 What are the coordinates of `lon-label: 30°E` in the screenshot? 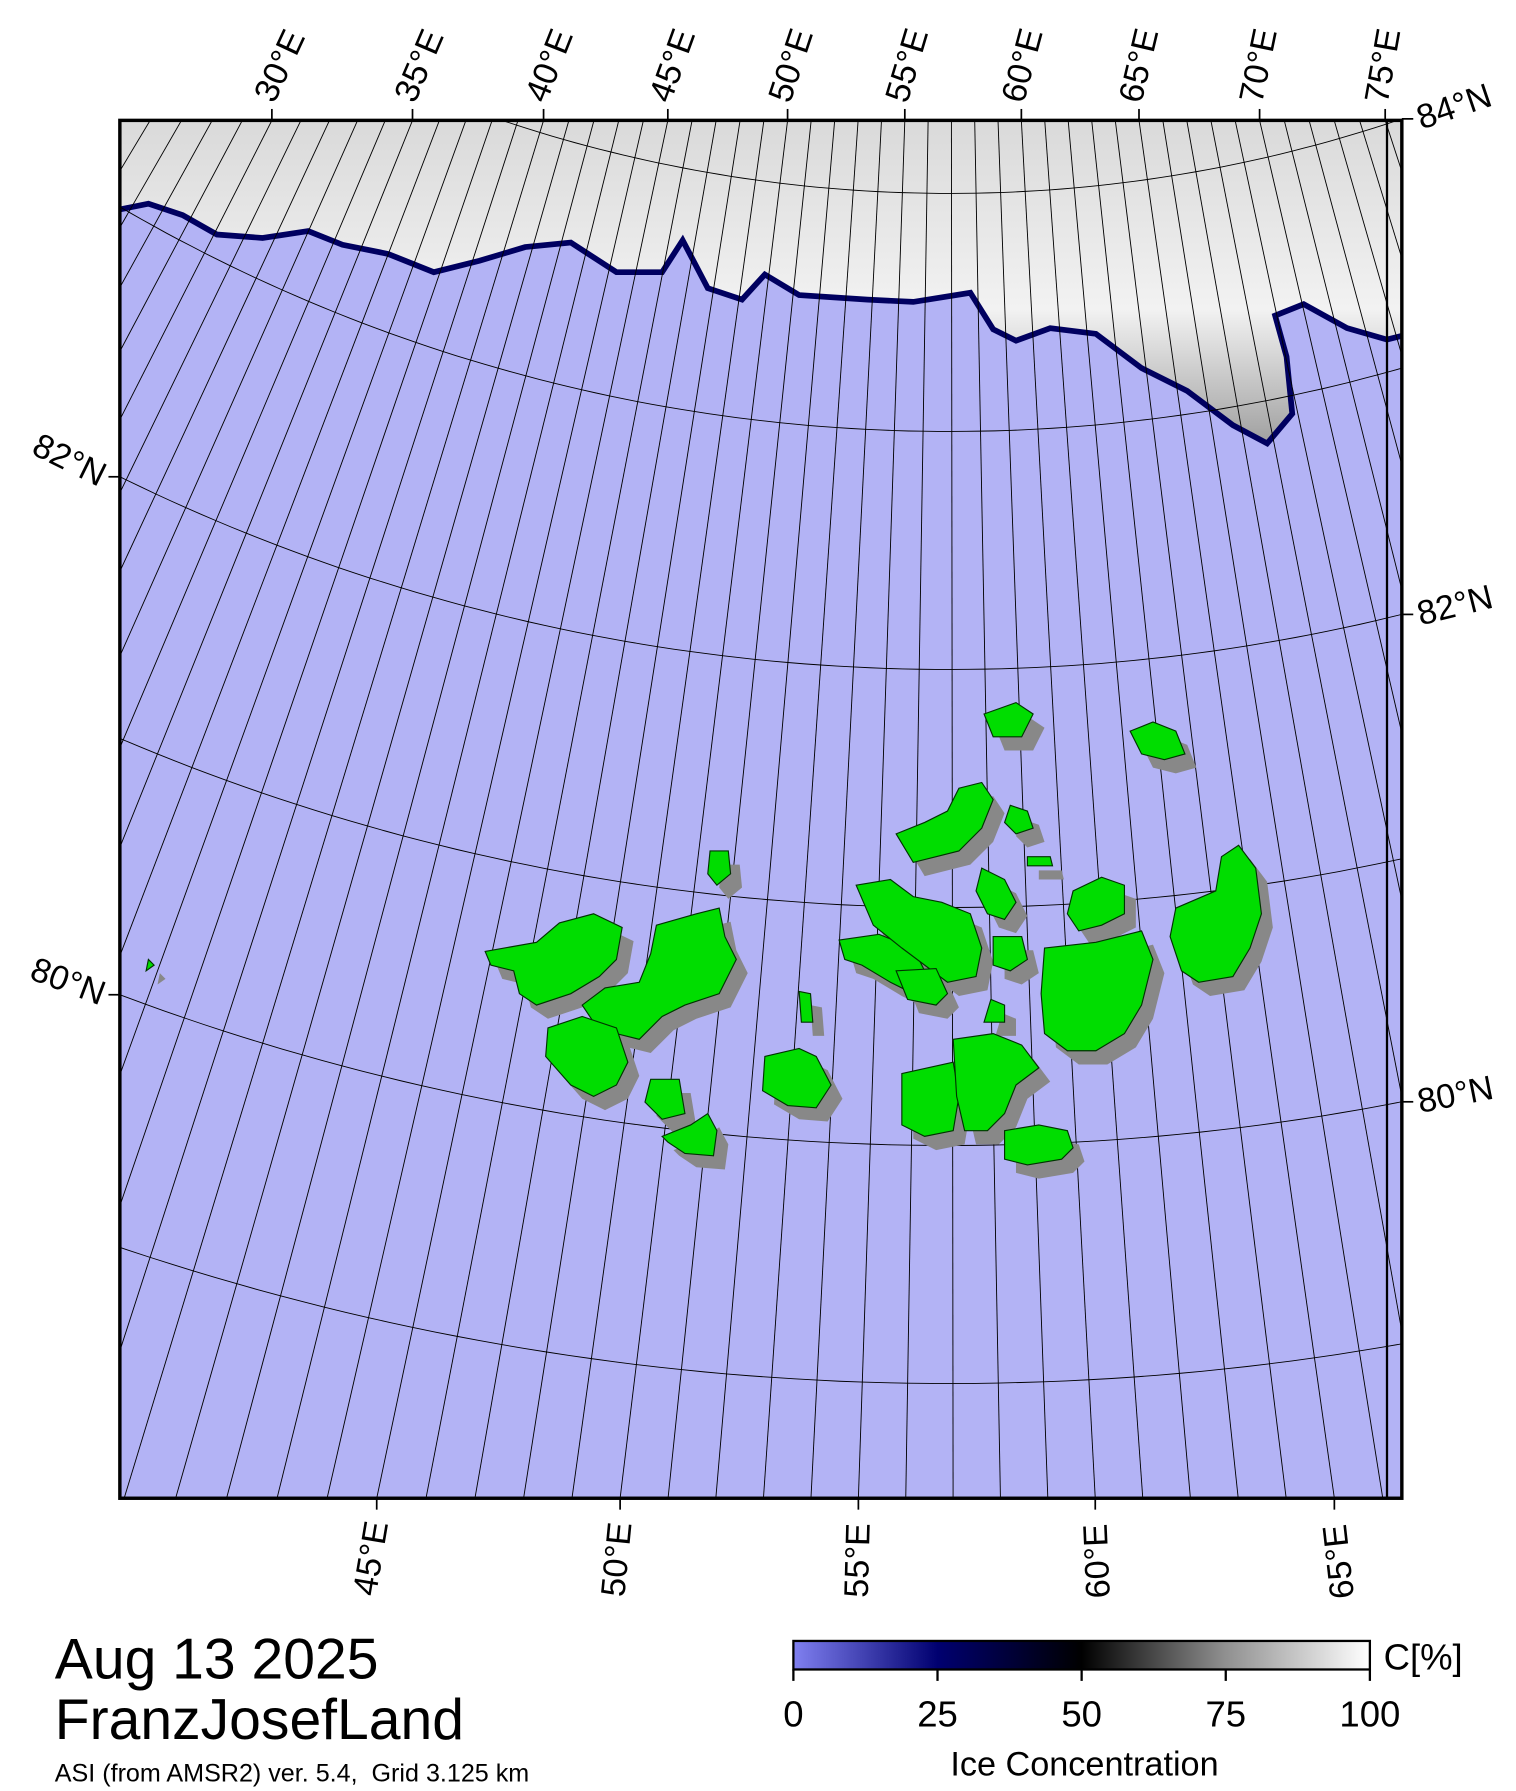 It's located at (280, 66).